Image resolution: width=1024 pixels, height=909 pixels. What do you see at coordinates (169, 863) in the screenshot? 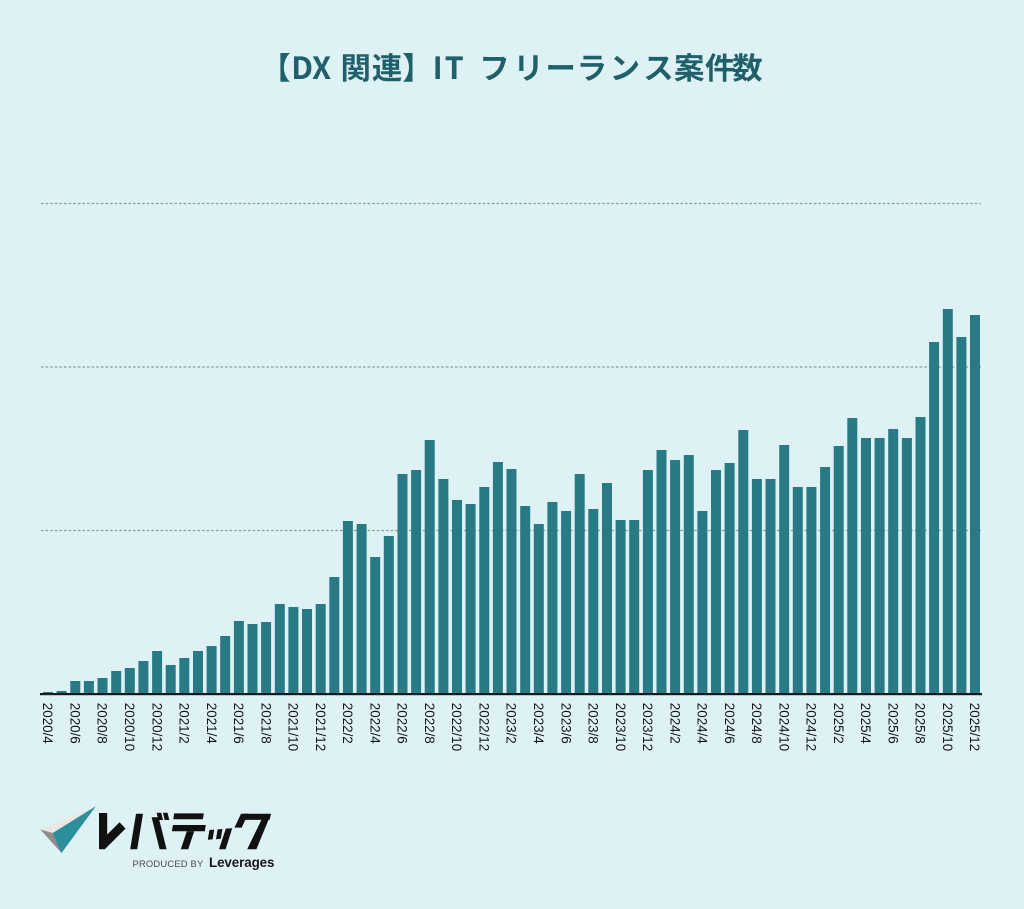
I see `svg-text: PRODUCED BY` at bounding box center [169, 863].